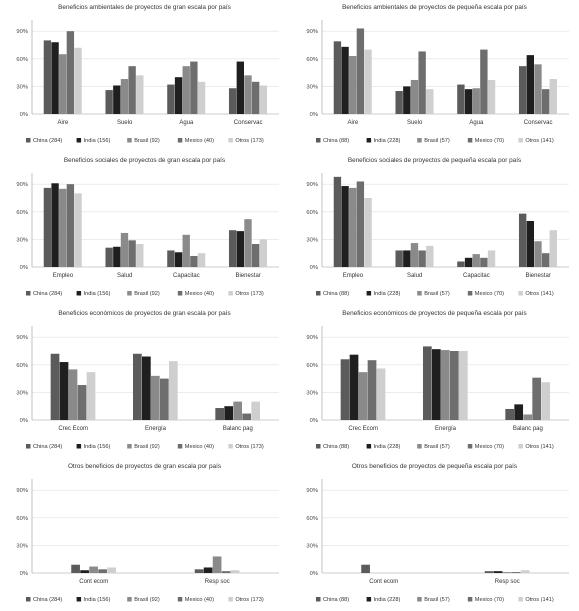  I want to click on x-tick-label: Aire, so click(353, 123).